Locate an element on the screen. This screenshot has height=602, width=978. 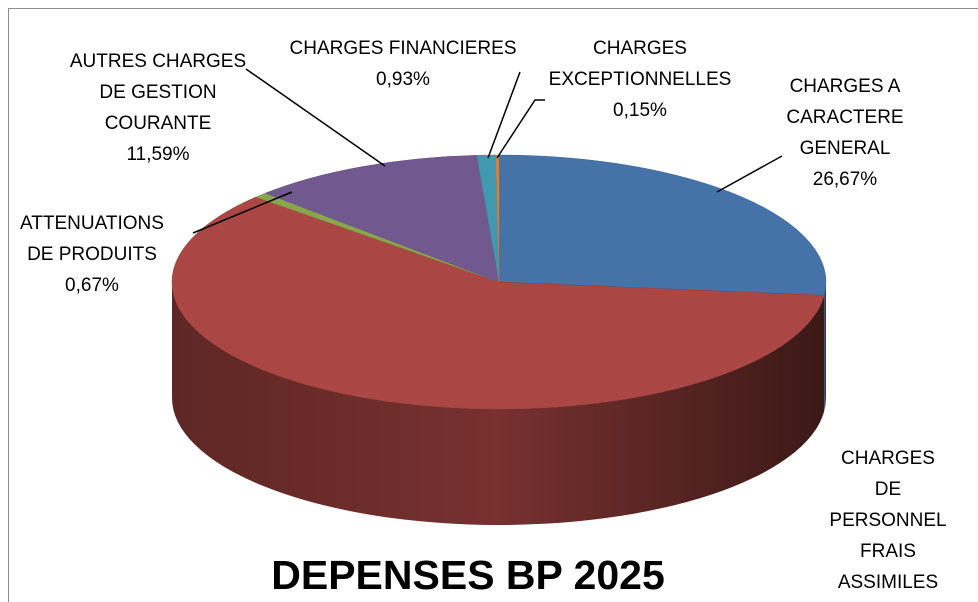
slice-label: CHARGES EXCEPTIONNELLES 0,15% is located at coordinates (640, 79).